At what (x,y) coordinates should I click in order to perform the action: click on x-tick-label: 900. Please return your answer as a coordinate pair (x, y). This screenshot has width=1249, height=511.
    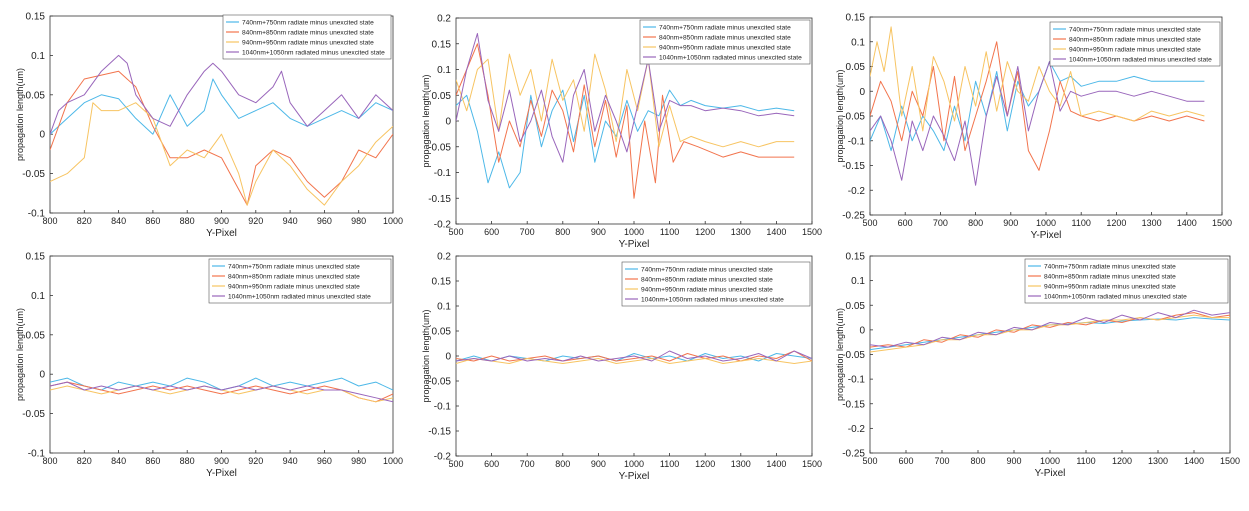
    Looking at the image, I should click on (1010, 223).